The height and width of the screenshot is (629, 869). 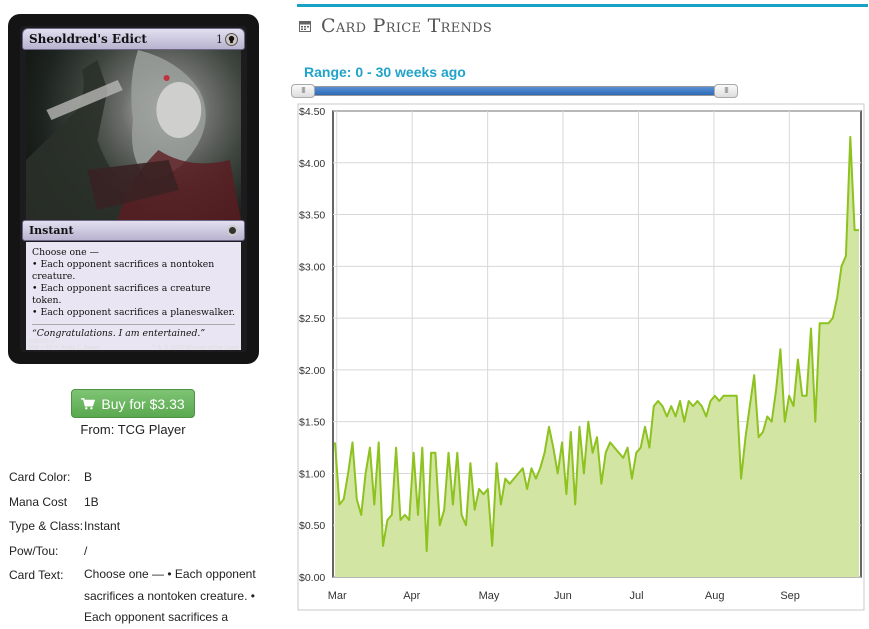 What do you see at coordinates (133, 230) in the screenshot?
I see `card-type-bar: Instant` at bounding box center [133, 230].